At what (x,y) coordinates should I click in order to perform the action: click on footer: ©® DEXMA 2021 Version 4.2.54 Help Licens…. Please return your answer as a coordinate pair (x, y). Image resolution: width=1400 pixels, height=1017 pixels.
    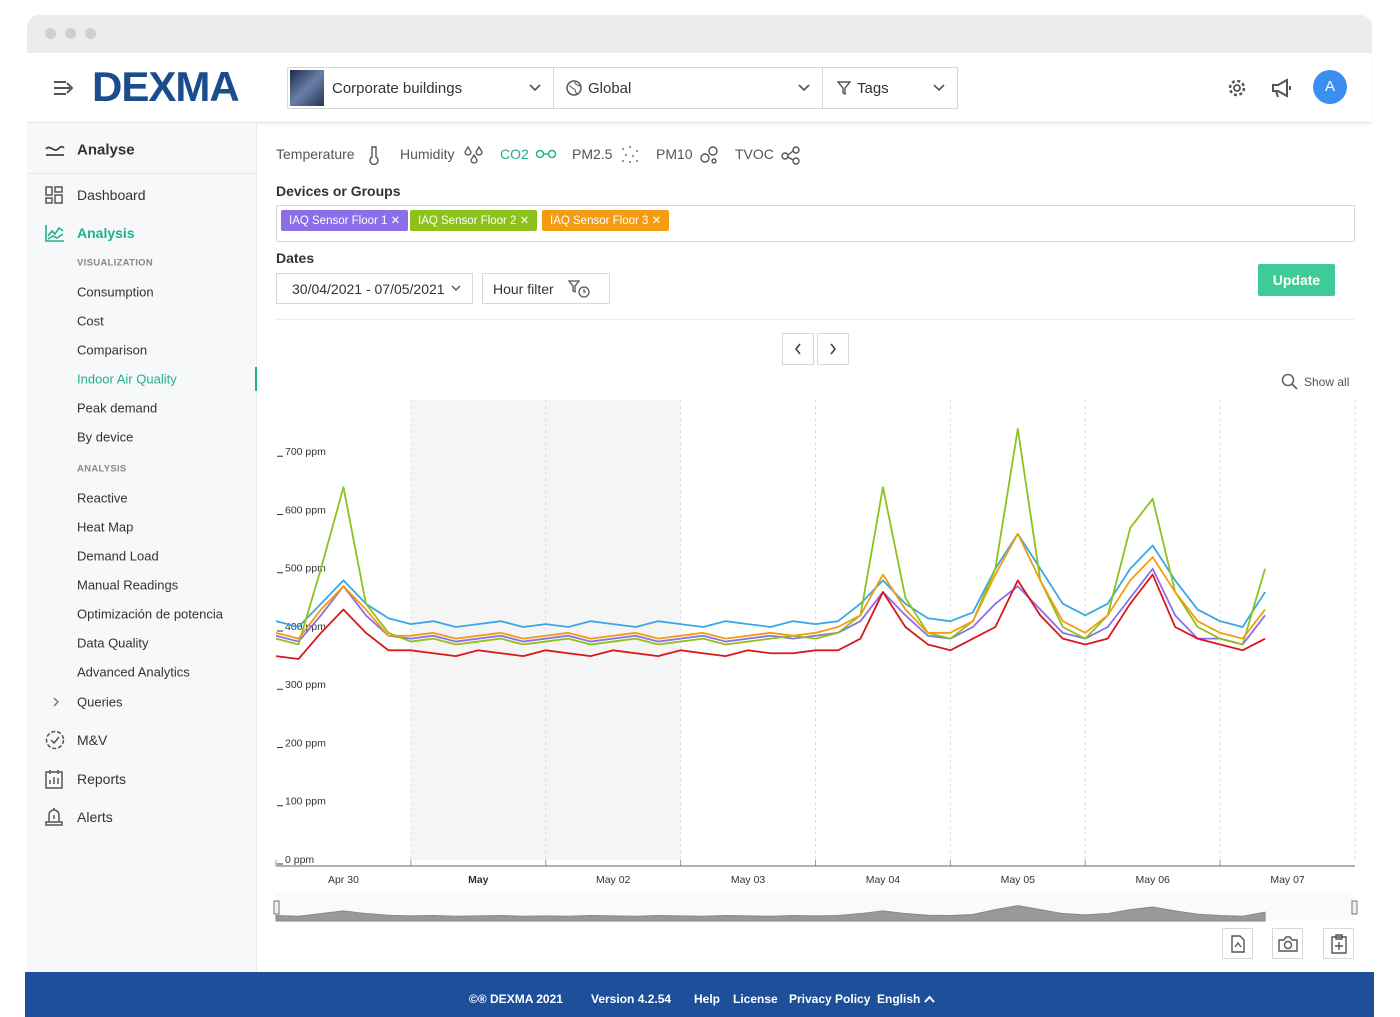
    Looking at the image, I should click on (699, 994).